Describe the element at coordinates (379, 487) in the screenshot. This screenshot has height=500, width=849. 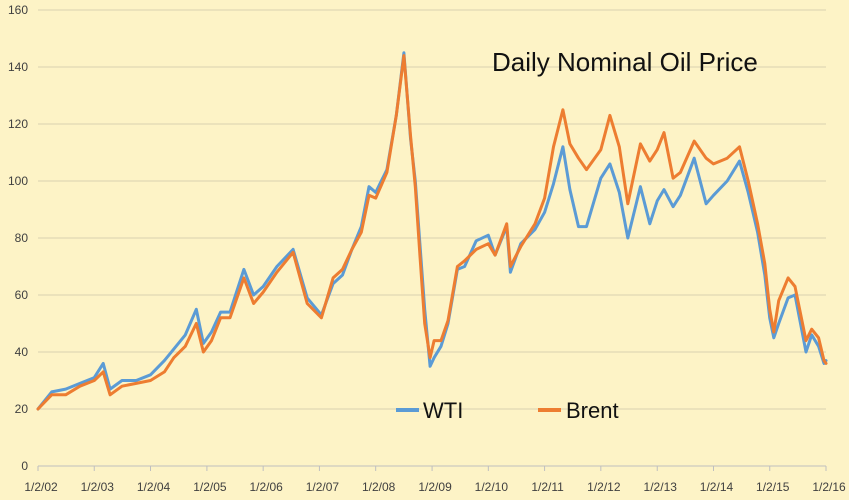
I see `x-tick-label-6: 1/2/08` at that location.